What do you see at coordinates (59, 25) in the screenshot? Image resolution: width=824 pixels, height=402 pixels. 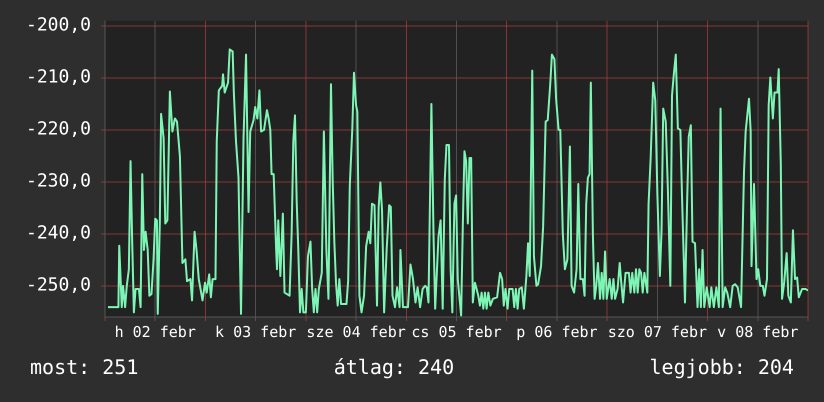 I see `y-tick-label: -200,0` at bounding box center [59, 25].